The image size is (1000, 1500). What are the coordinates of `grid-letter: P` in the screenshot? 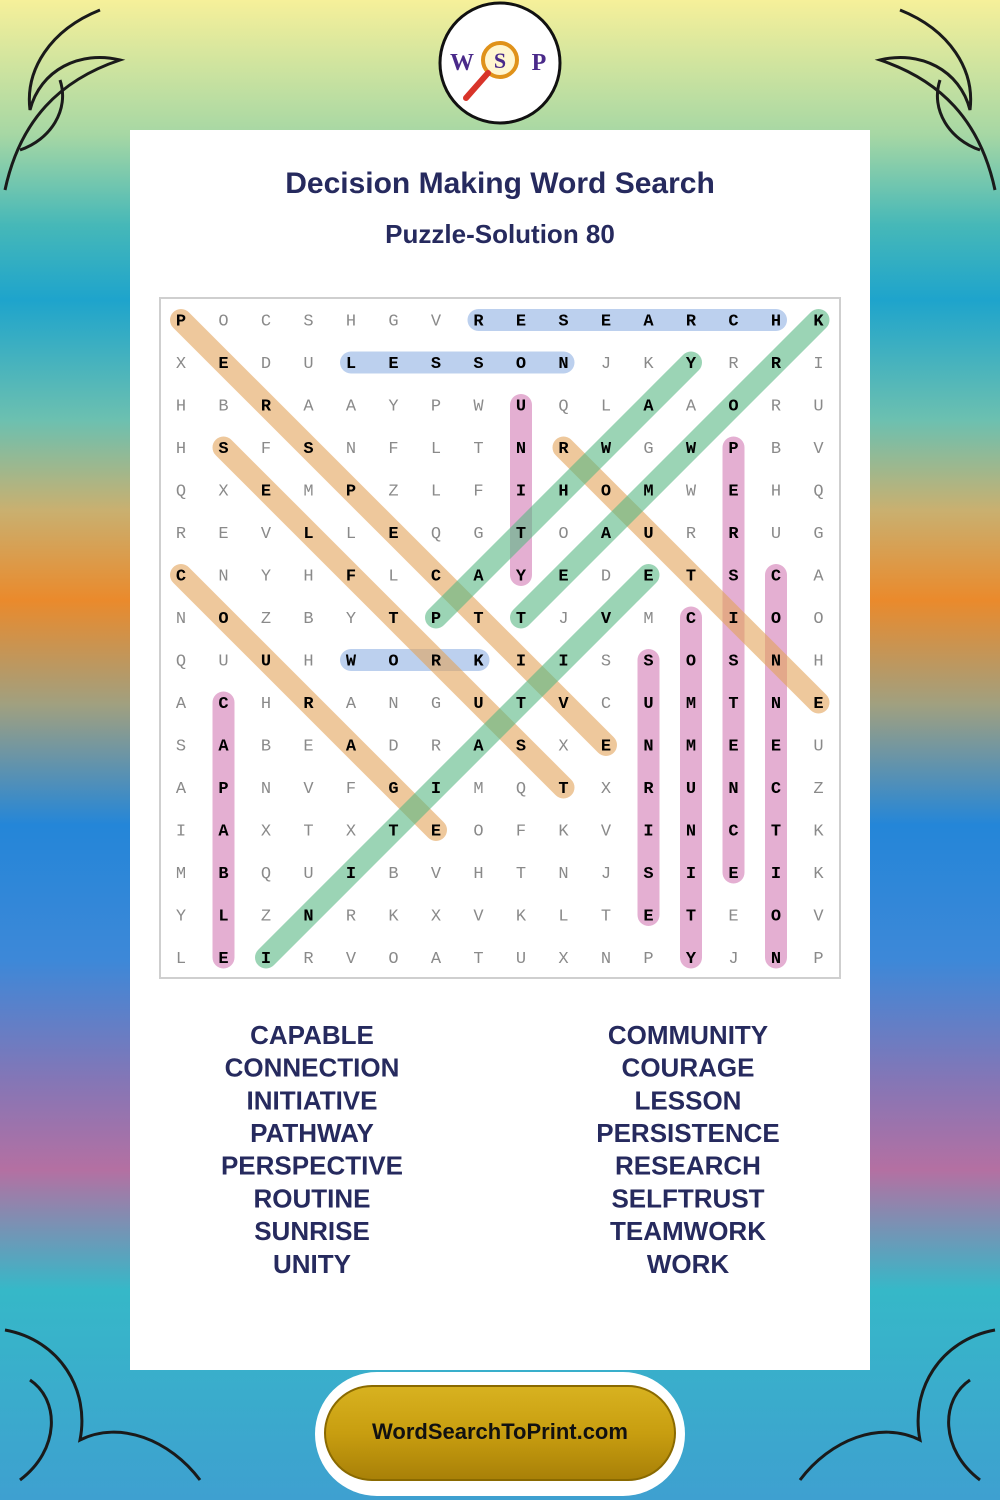 It's located at (181, 321).